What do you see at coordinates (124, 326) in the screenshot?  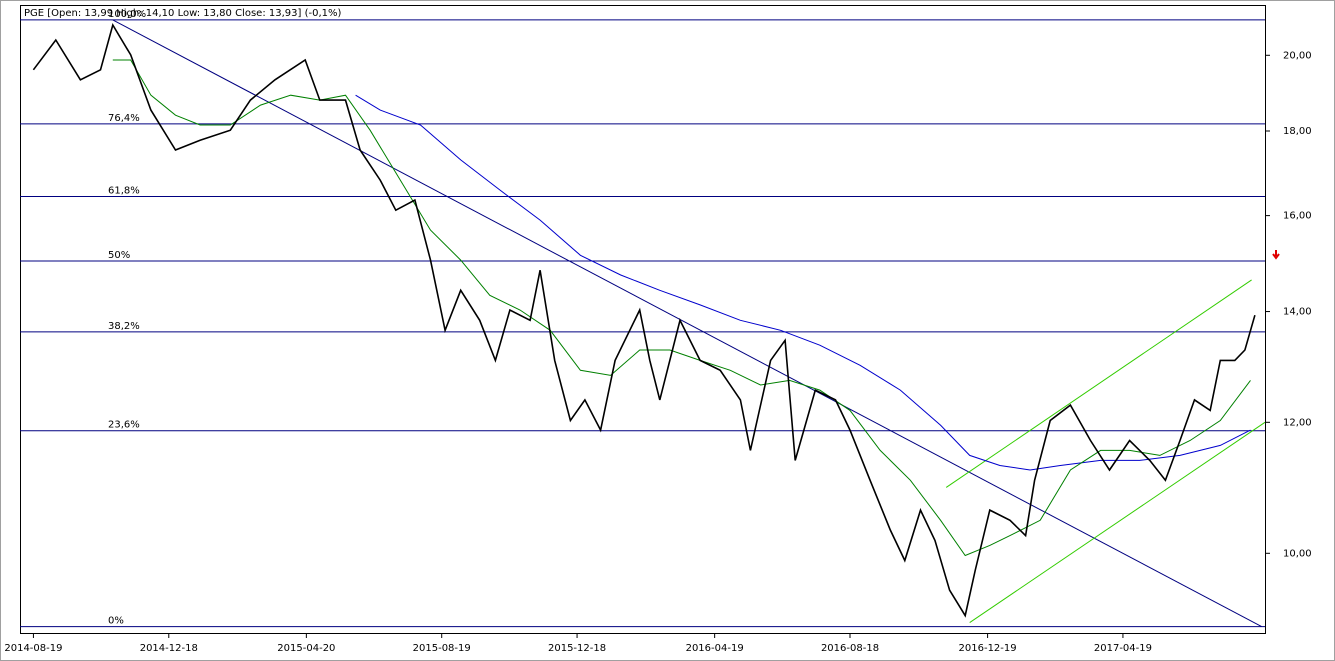 I see `fib-label: 38,2%` at bounding box center [124, 326].